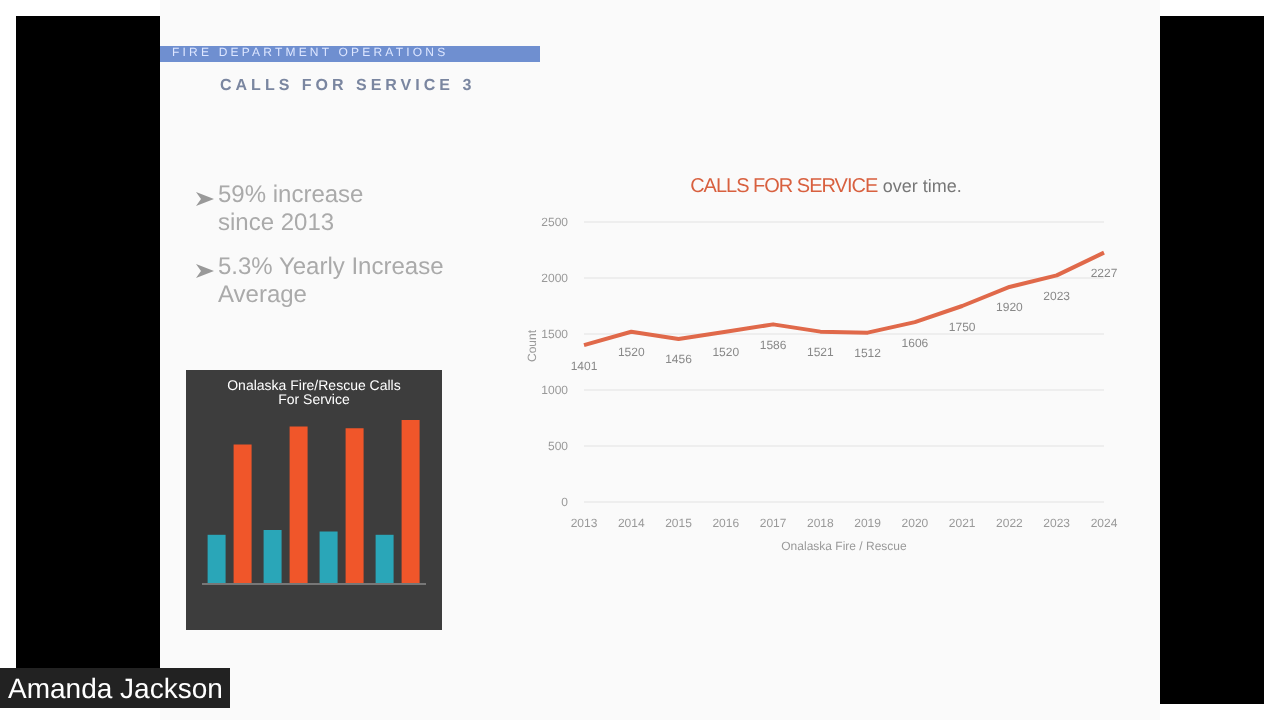 The width and height of the screenshot is (1280, 720). I want to click on text: CALLS FOR SERVICE 3, so click(348, 85).